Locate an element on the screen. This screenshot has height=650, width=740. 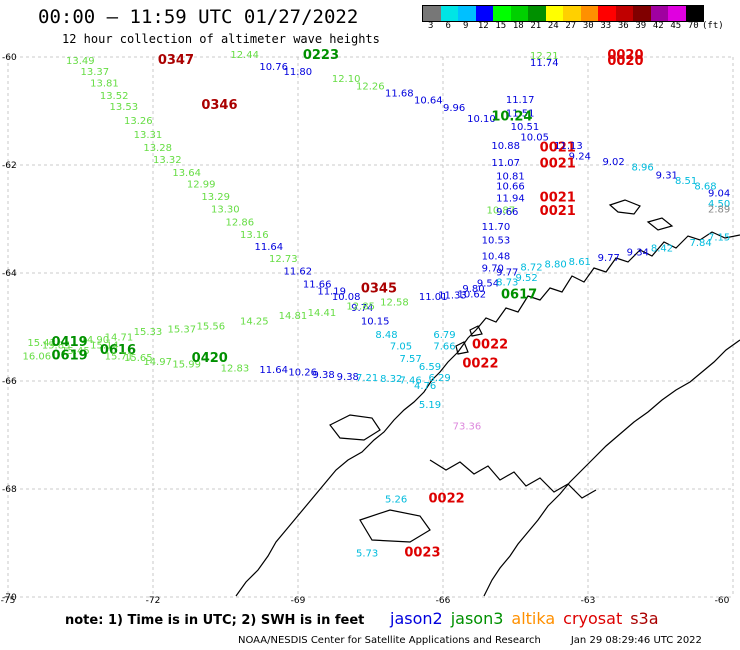
colorbar is located at coordinates (563, 13).